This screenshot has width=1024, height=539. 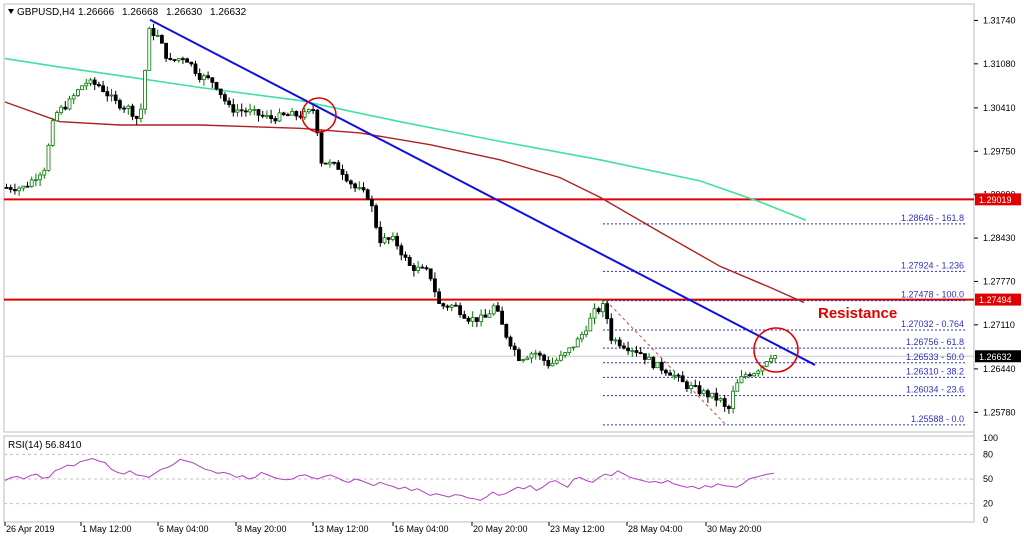 I want to click on fib-level-label: 1.26034 - 23.6, so click(x=935, y=390).